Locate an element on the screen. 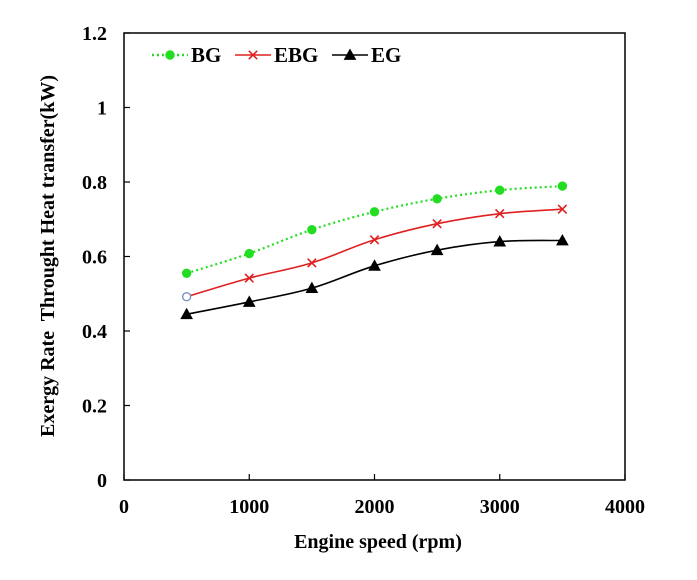 The height and width of the screenshot is (580, 697). legend-label-bg: BG is located at coordinates (206, 55).